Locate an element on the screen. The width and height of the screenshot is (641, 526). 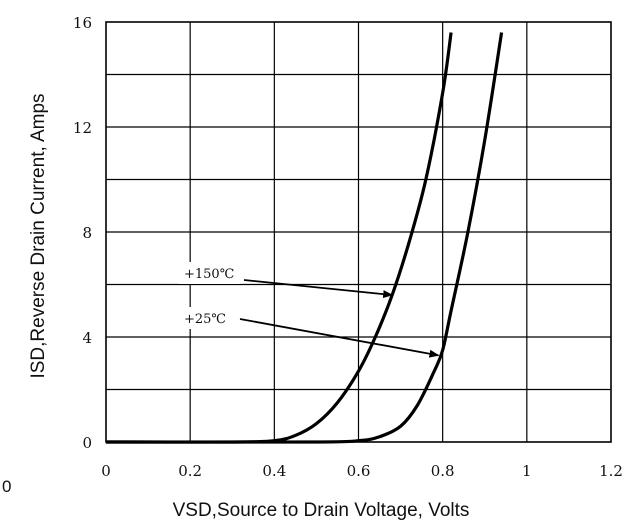
x-tick-label: 0.6 is located at coordinates (359, 471).